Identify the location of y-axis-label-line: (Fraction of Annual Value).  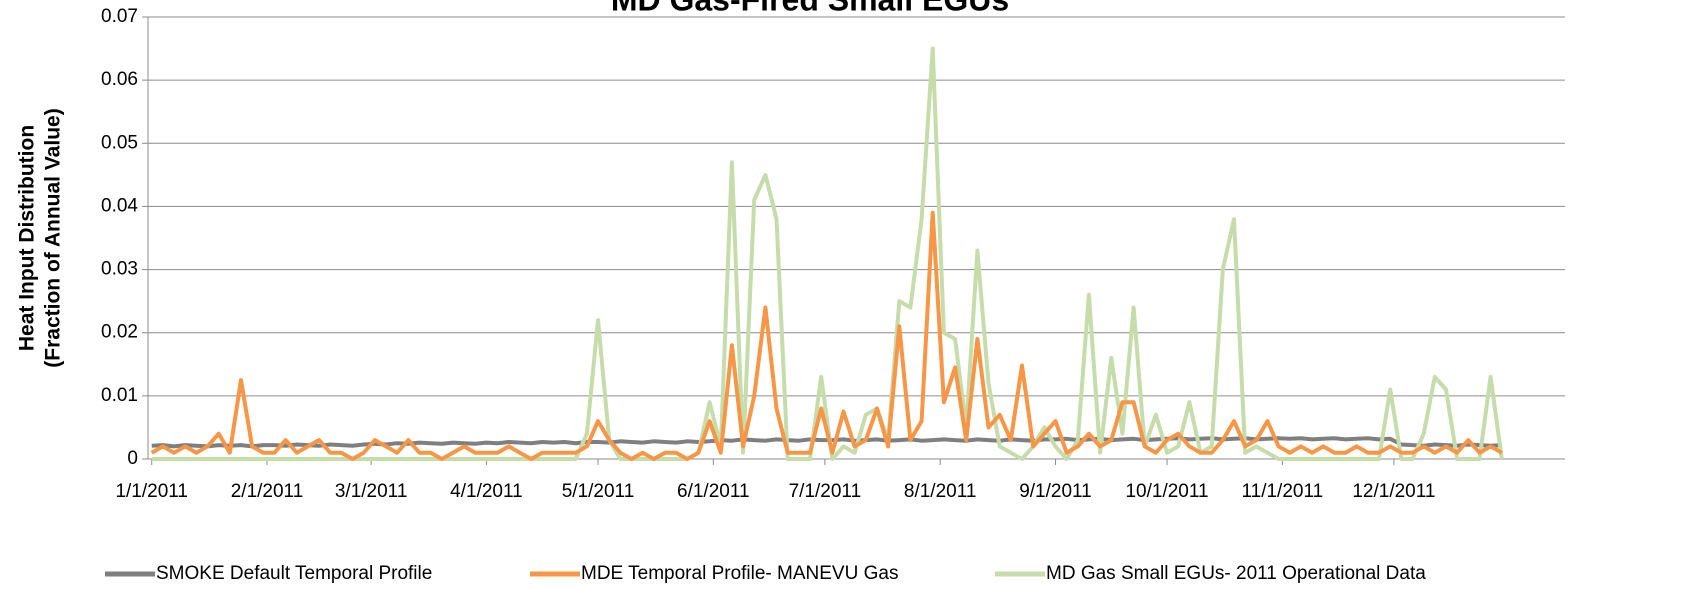
(53, 237).